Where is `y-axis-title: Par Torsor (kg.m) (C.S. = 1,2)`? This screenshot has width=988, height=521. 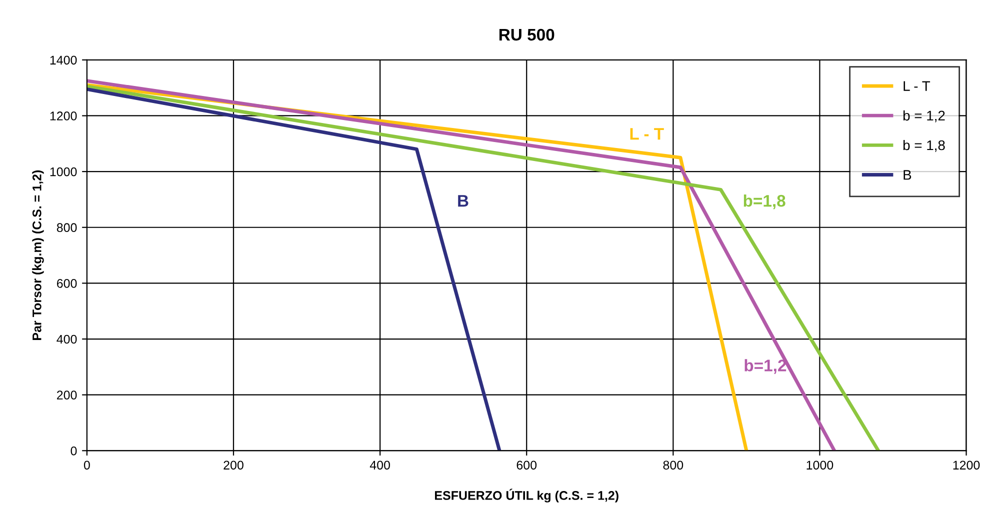
y-axis-title: Par Torsor (kg.m) (C.S. = 1,2) is located at coordinates (38, 255).